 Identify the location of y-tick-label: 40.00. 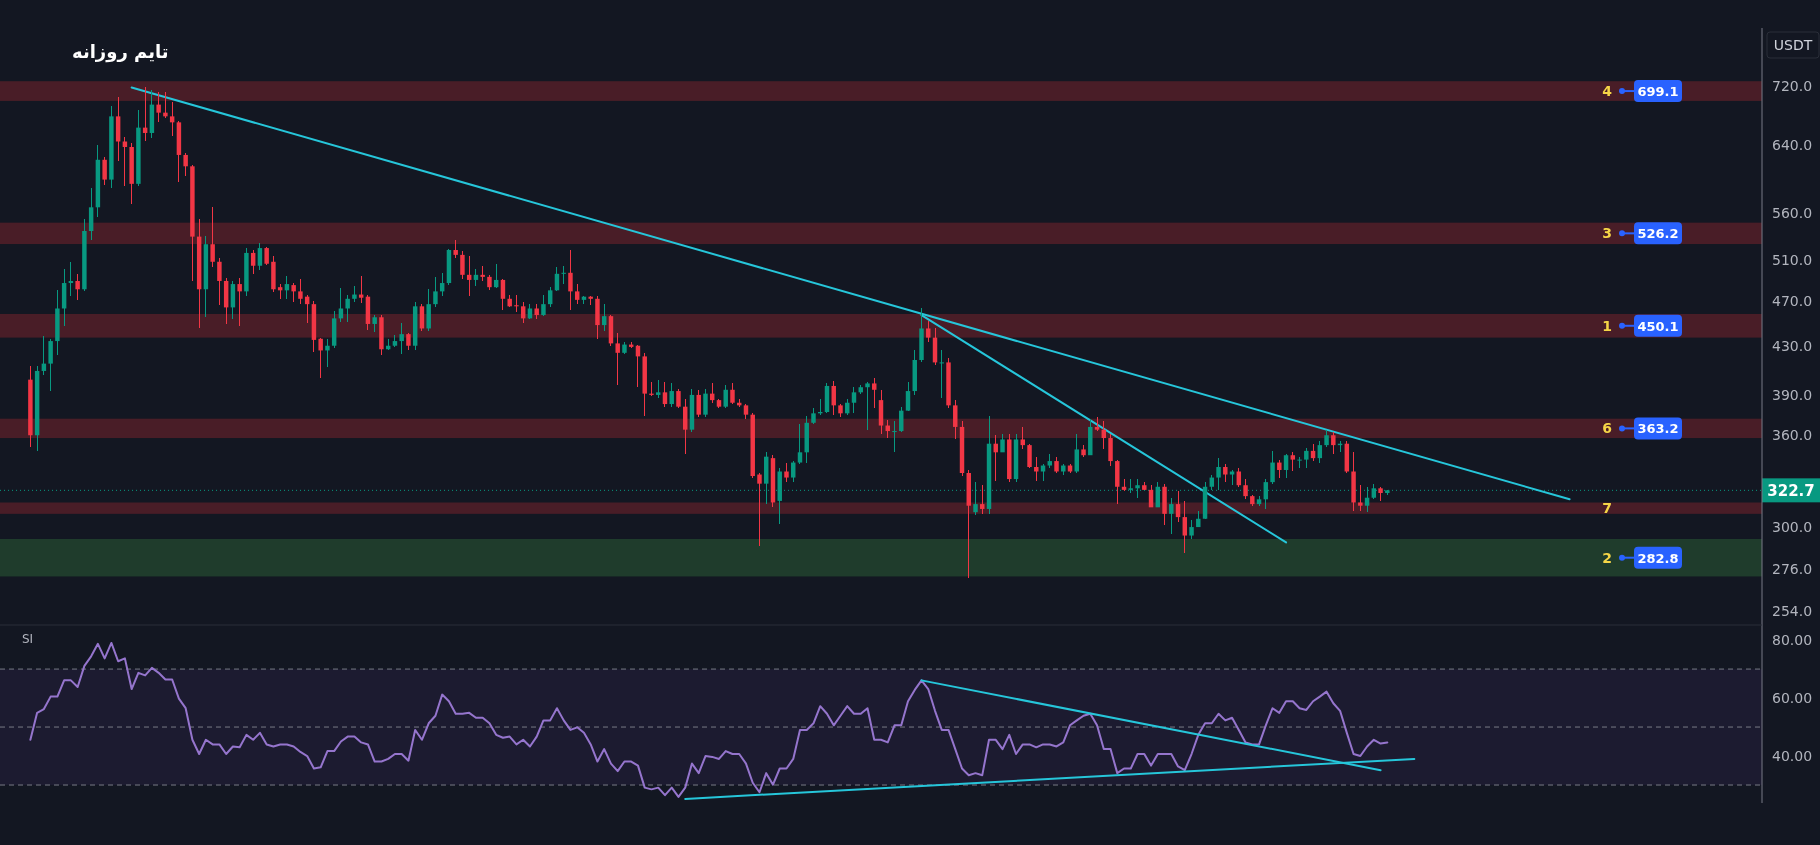
(1792, 756).